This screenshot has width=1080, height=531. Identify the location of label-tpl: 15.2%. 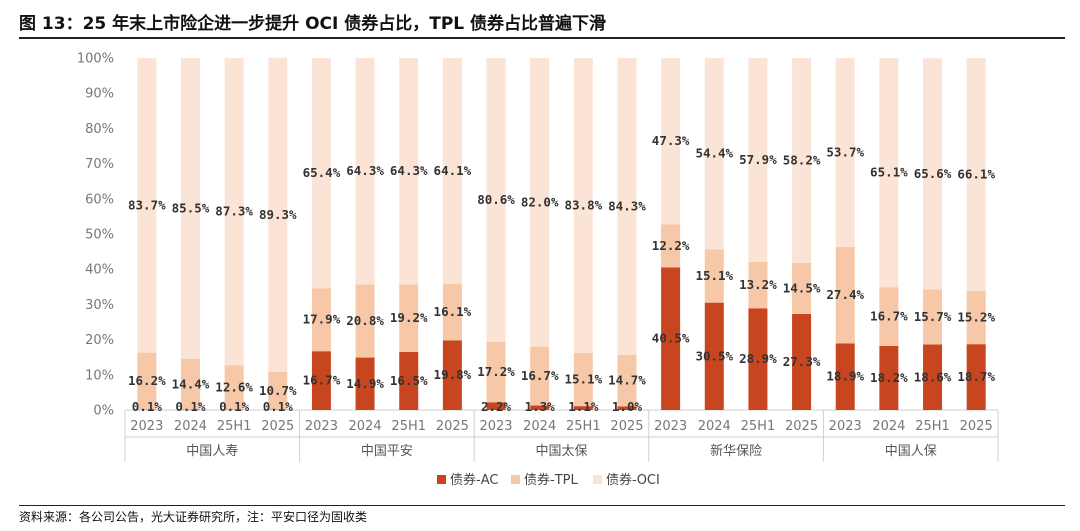
(976, 316).